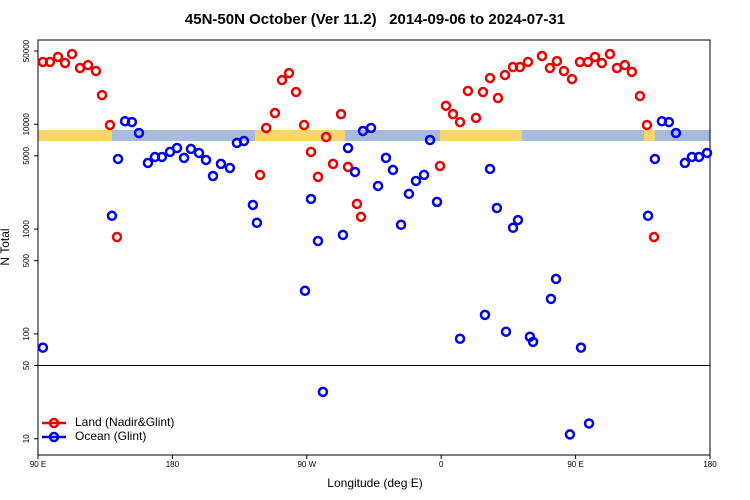  What do you see at coordinates (26, 334) in the screenshot?
I see `y-tick-label: 100` at bounding box center [26, 334].